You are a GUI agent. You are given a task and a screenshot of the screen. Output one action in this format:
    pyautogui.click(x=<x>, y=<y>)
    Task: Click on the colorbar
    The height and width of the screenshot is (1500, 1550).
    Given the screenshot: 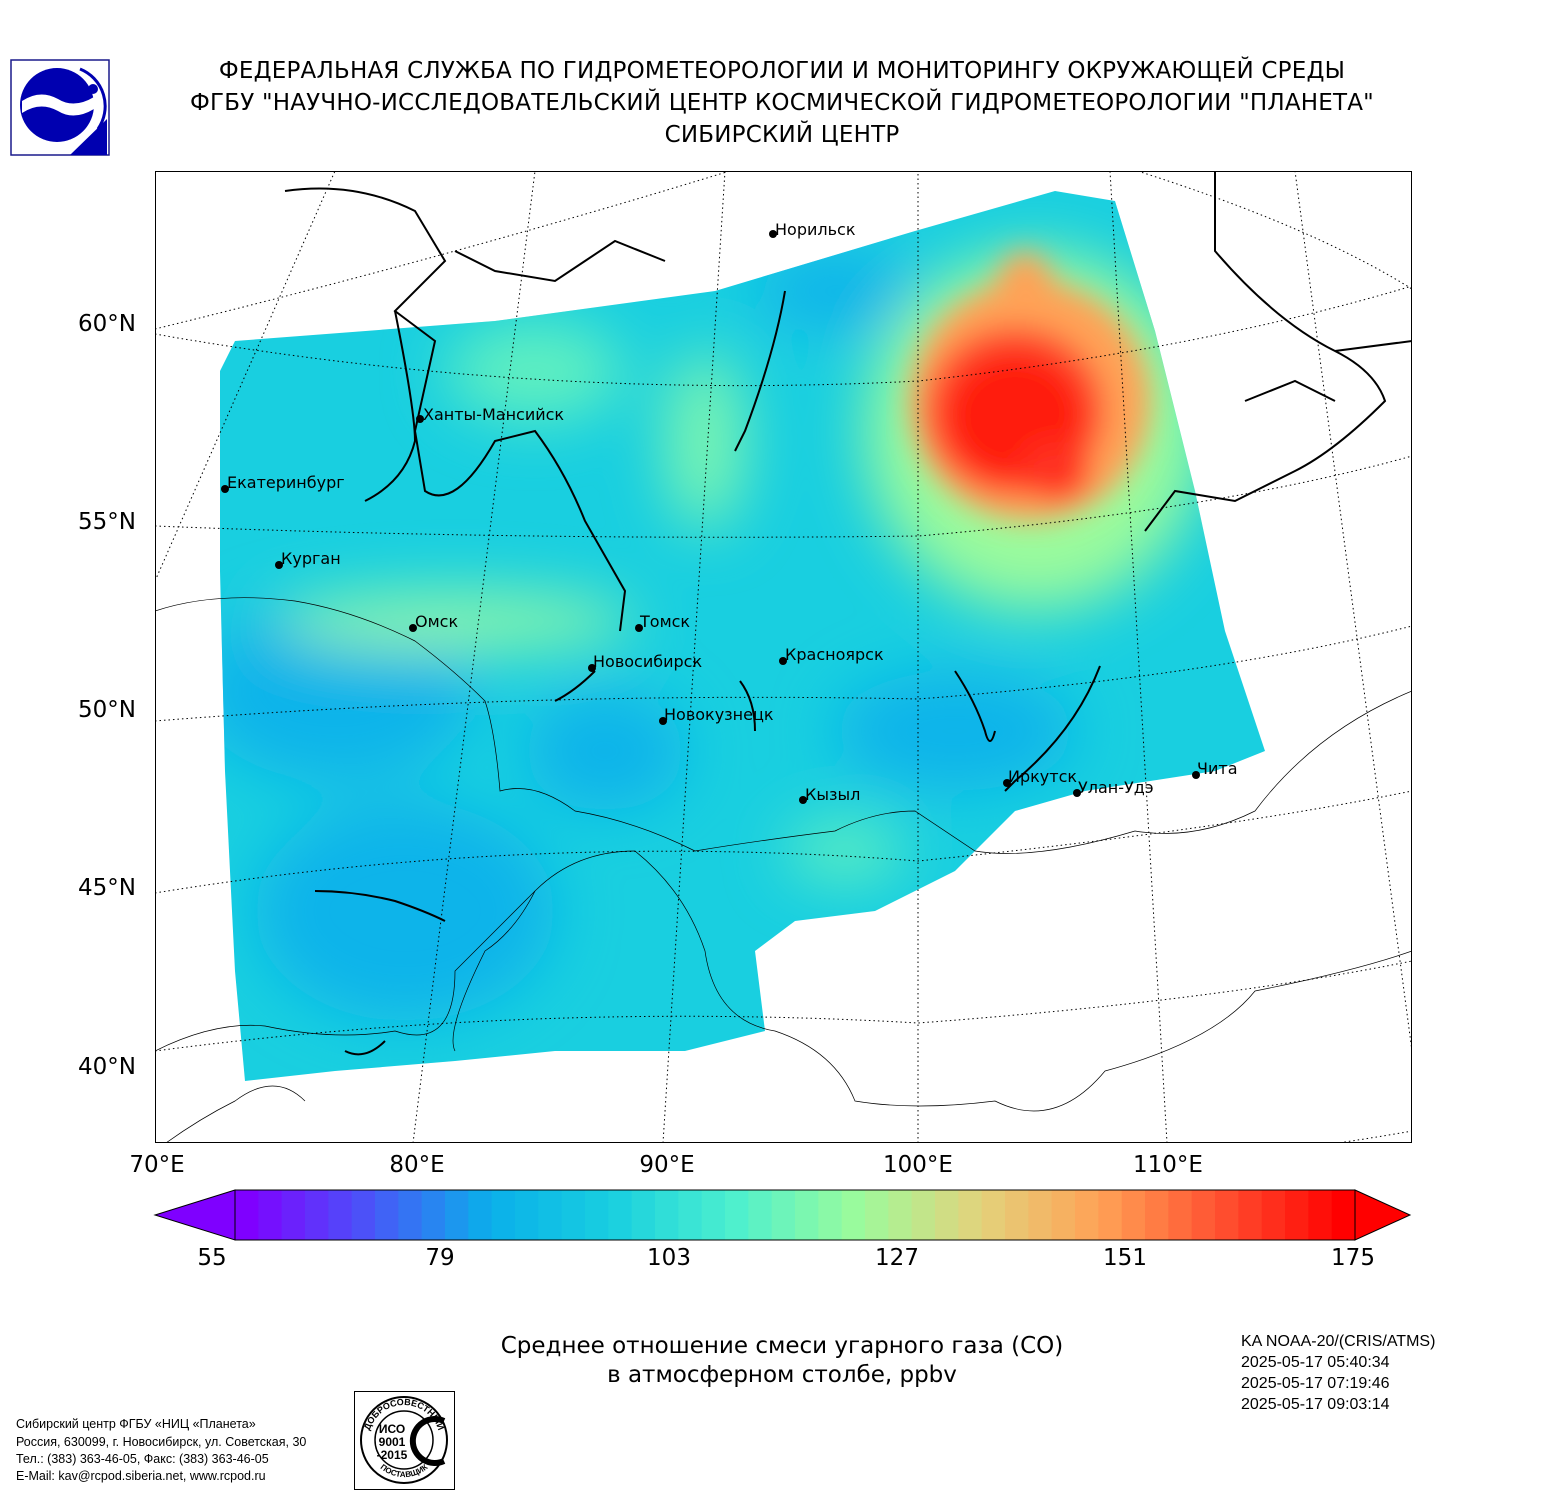 What is the action you would take?
    pyautogui.click(x=782, y=1215)
    